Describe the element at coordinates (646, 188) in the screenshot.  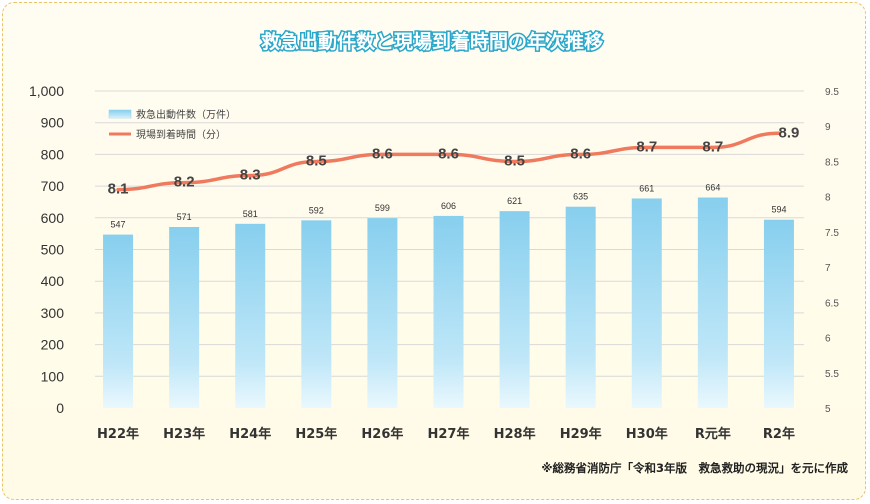
I see `bar-value-label: 661` at that location.